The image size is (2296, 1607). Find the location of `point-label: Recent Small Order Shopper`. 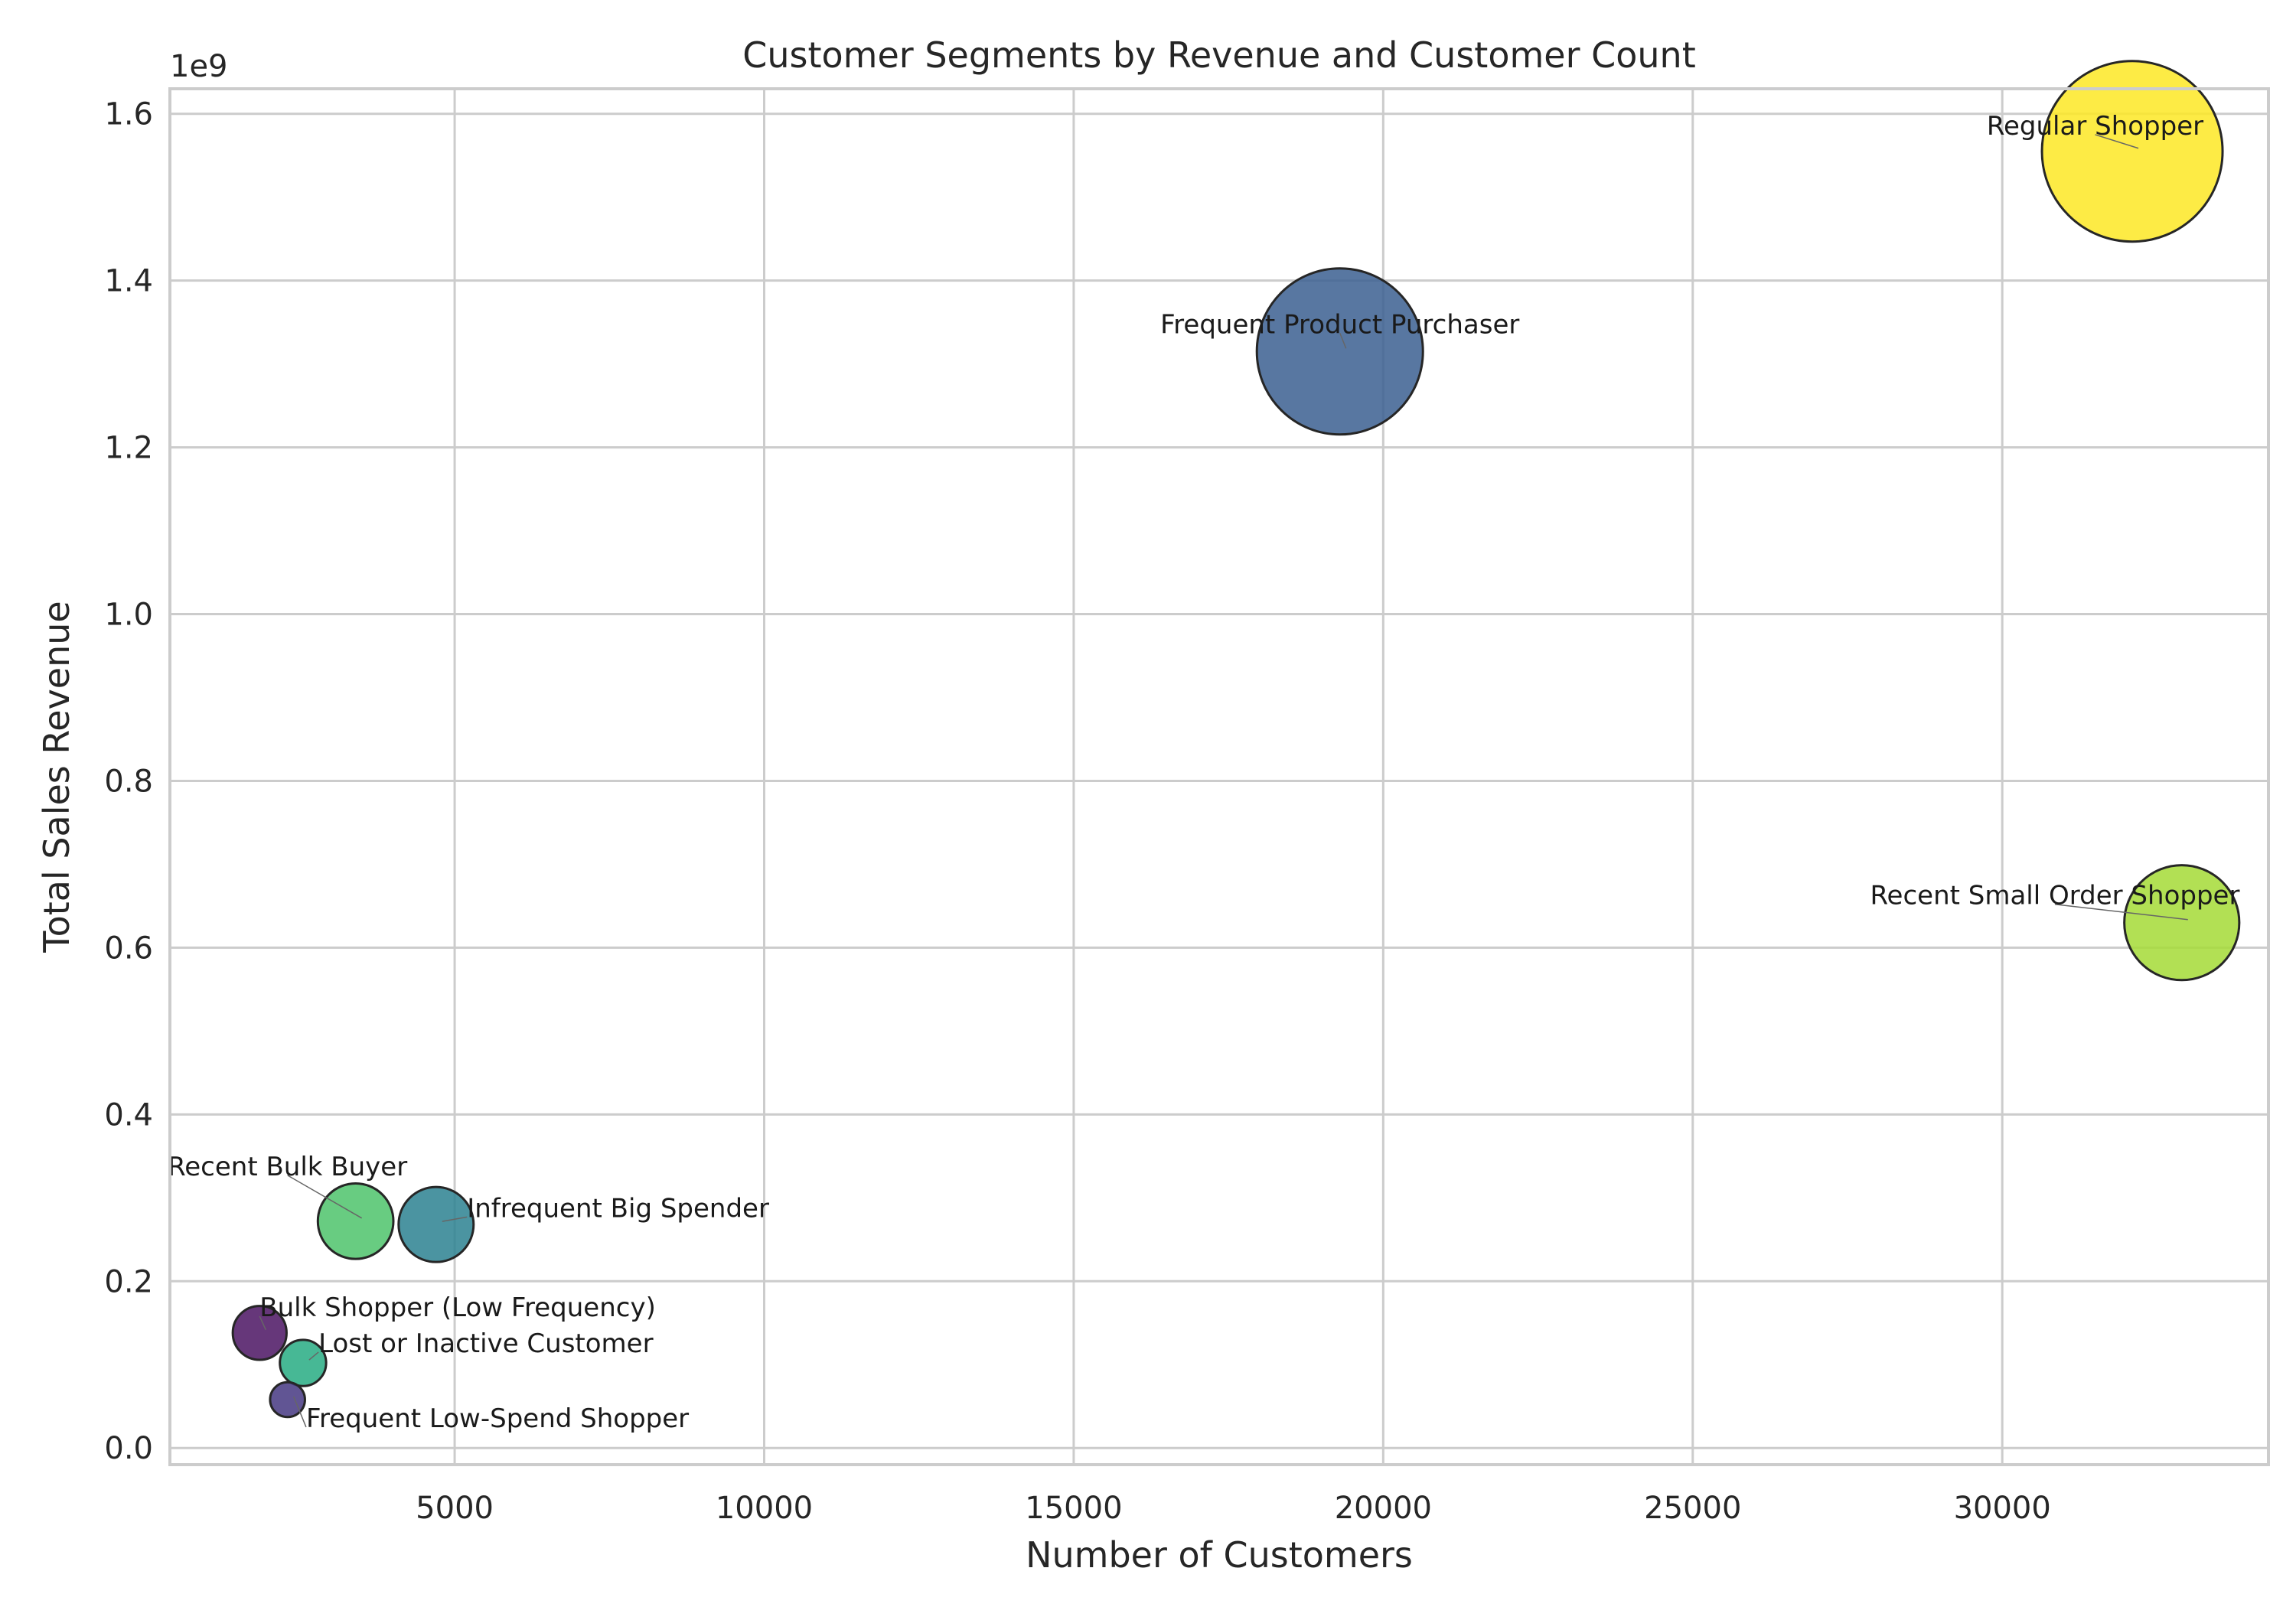

point-label: Recent Small Order Shopper is located at coordinates (2054, 896).